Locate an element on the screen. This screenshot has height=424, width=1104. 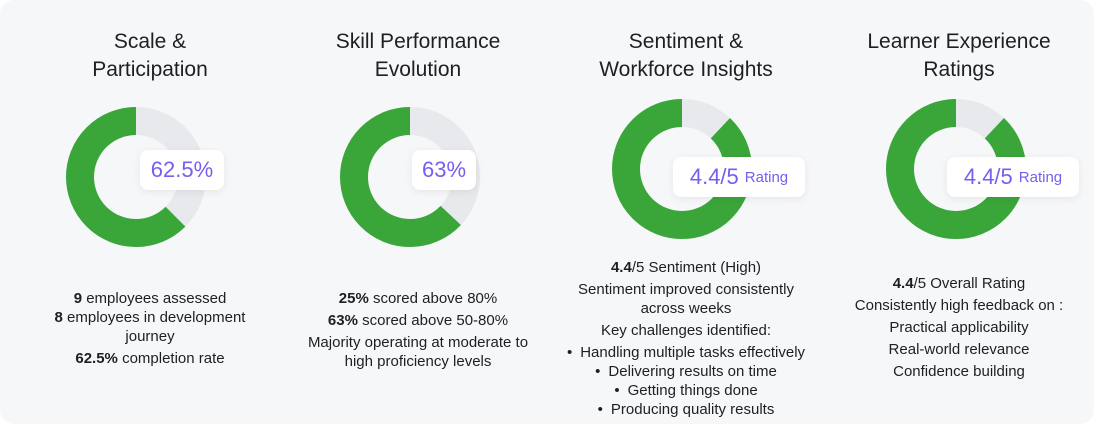
title-line: Sentiment & is located at coordinates (686, 41).